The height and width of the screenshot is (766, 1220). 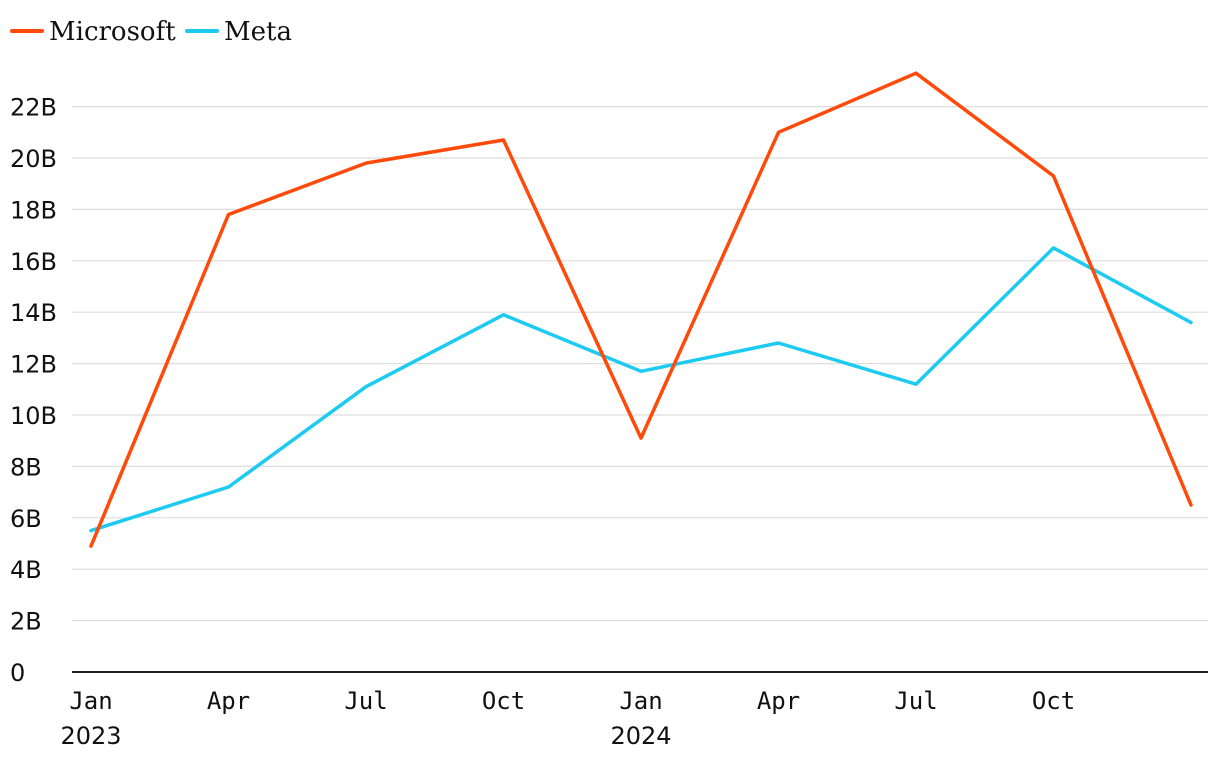 I want to click on y-tick-label: 4B, so click(x=26, y=570).